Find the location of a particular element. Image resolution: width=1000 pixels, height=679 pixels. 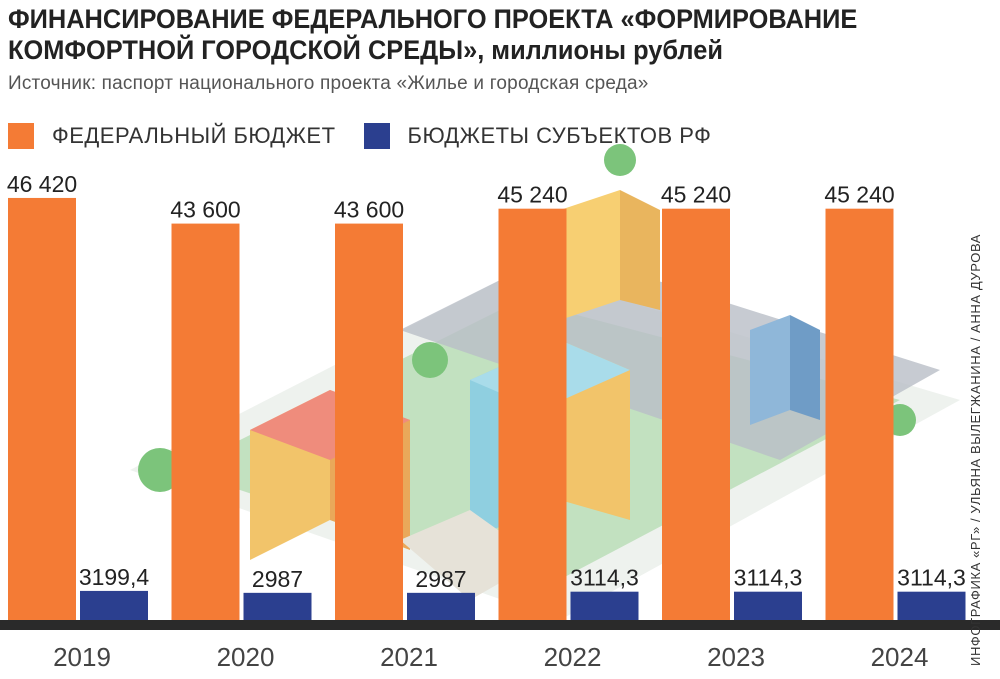

bar-federal-2019 is located at coordinates (42, 409).